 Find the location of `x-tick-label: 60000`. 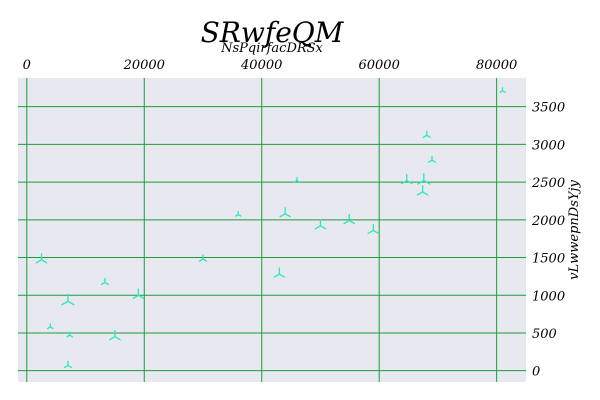

x-tick-label: 60000 is located at coordinates (378, 65).